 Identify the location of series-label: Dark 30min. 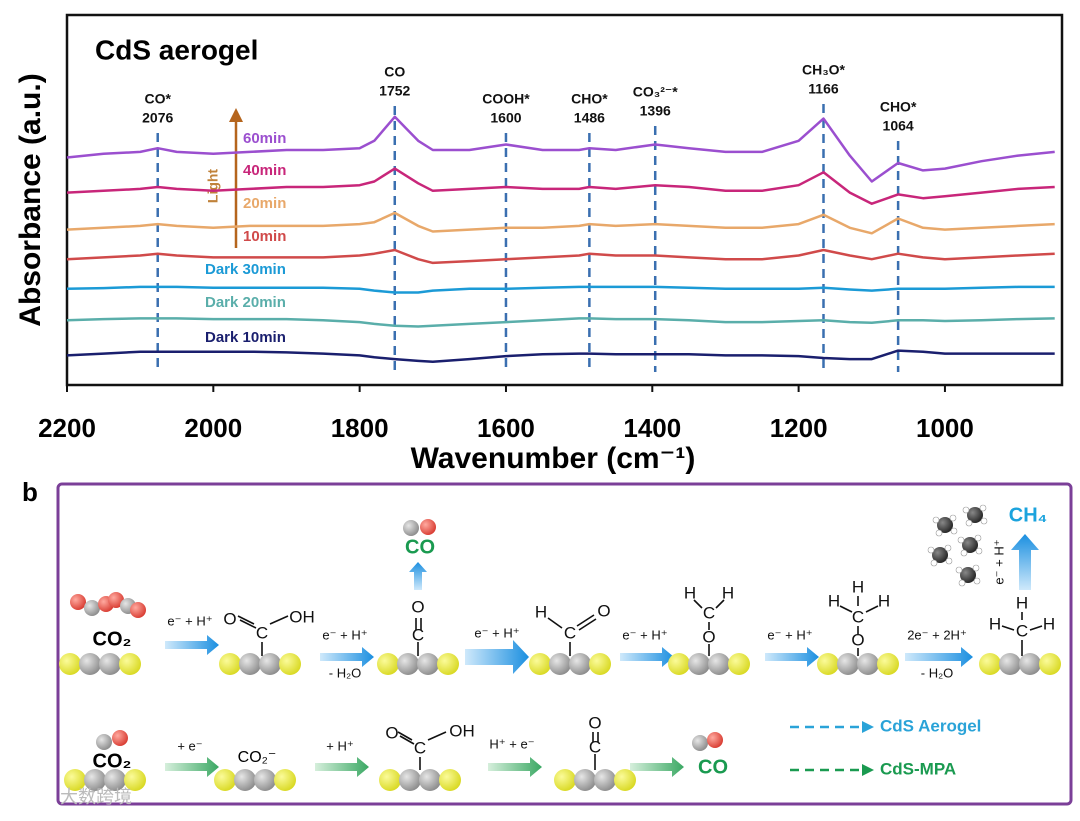
(245, 269).